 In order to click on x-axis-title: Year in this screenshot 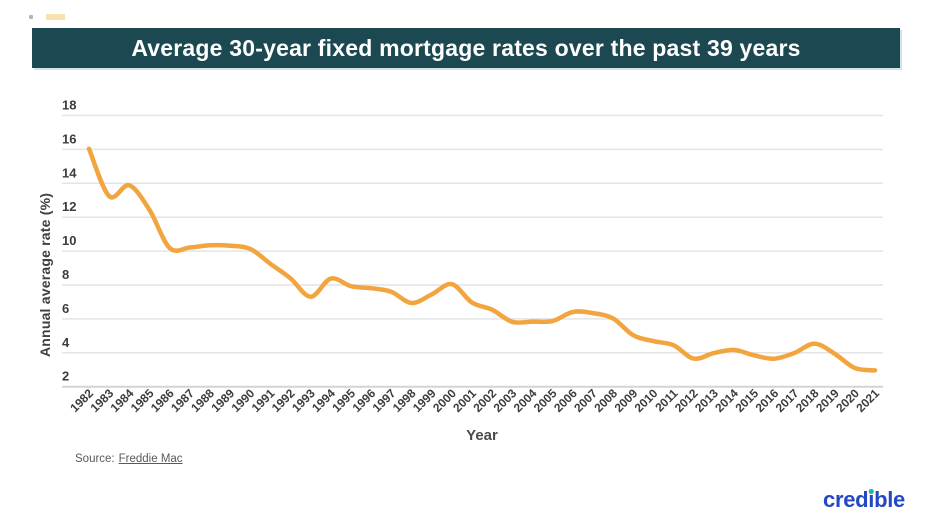, I will do `click(482, 435)`.